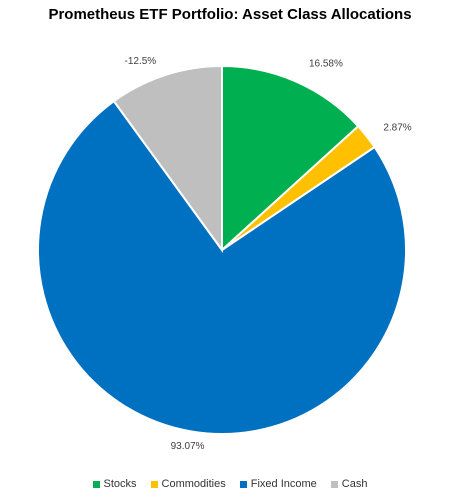 The width and height of the screenshot is (460, 500). What do you see at coordinates (141, 61) in the screenshot?
I see `data-label-cash: -12.5%` at bounding box center [141, 61].